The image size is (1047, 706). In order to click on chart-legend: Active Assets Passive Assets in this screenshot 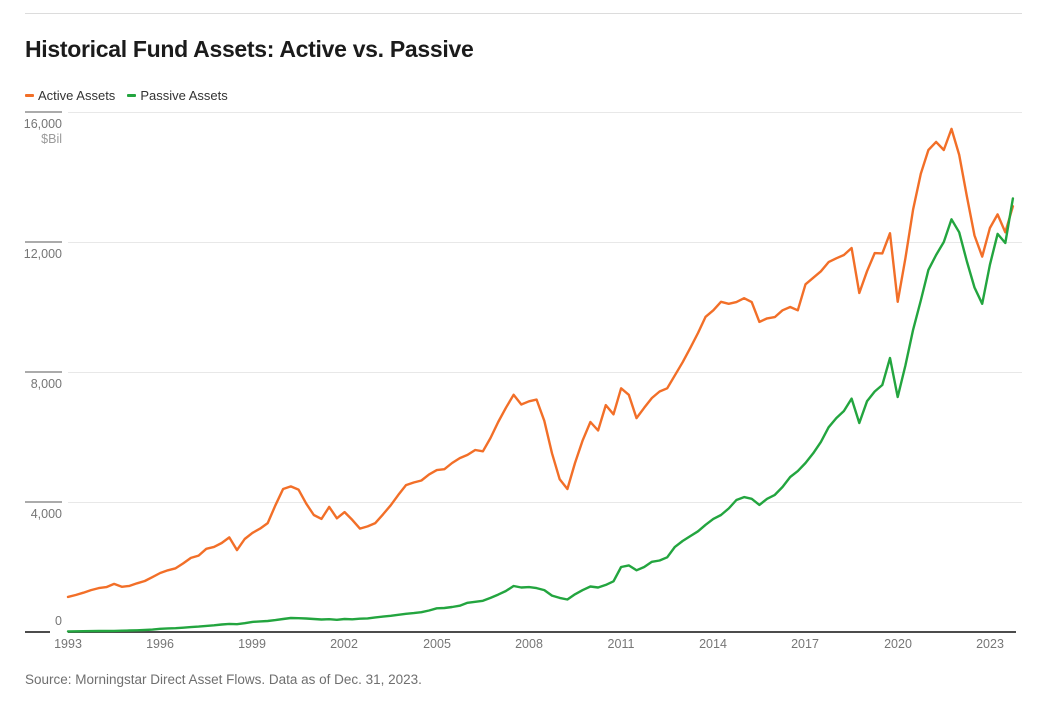, I will do `click(132, 95)`.